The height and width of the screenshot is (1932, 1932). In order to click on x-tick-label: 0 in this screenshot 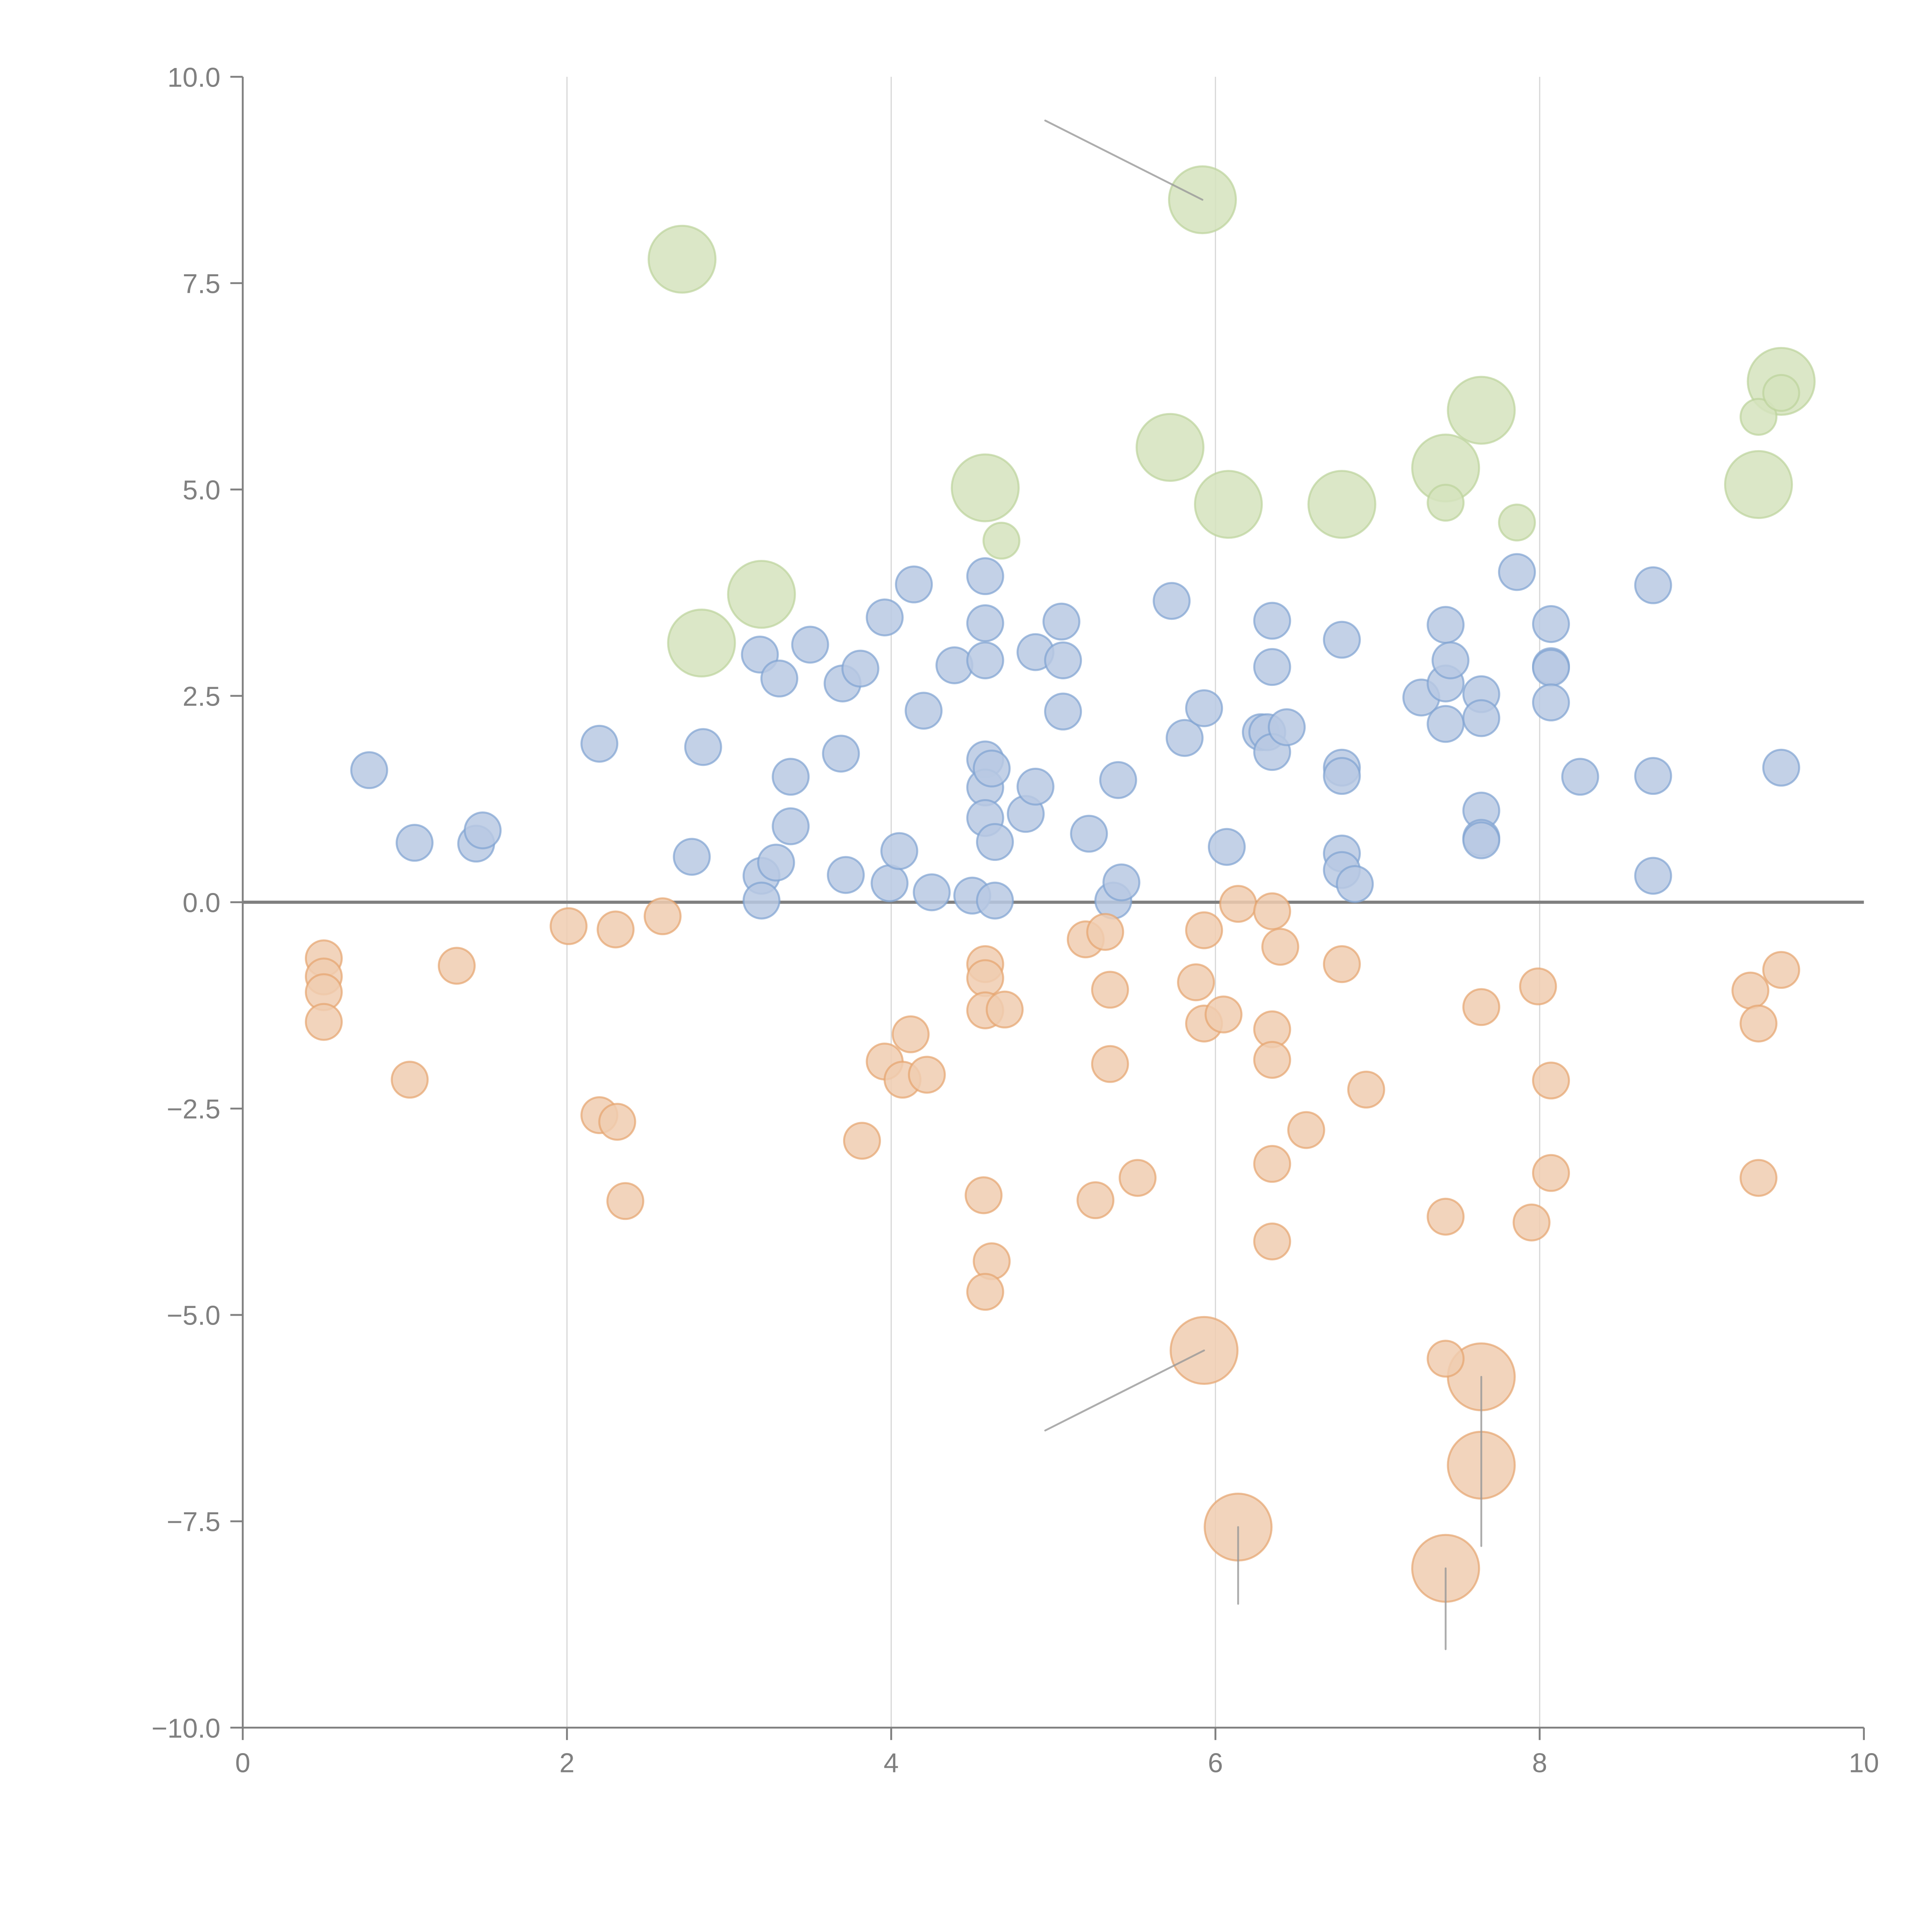, I will do `click(243, 1763)`.